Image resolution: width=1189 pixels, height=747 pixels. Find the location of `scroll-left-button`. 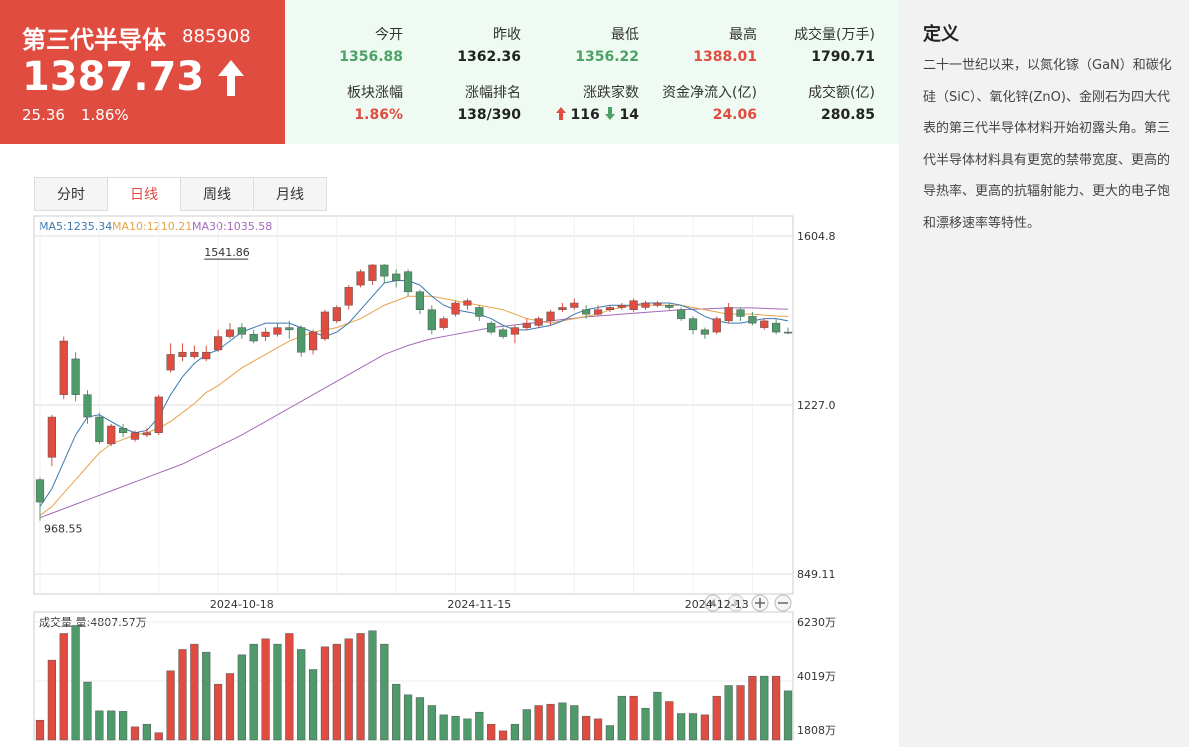

scroll-left-button is located at coordinates (713, 603).